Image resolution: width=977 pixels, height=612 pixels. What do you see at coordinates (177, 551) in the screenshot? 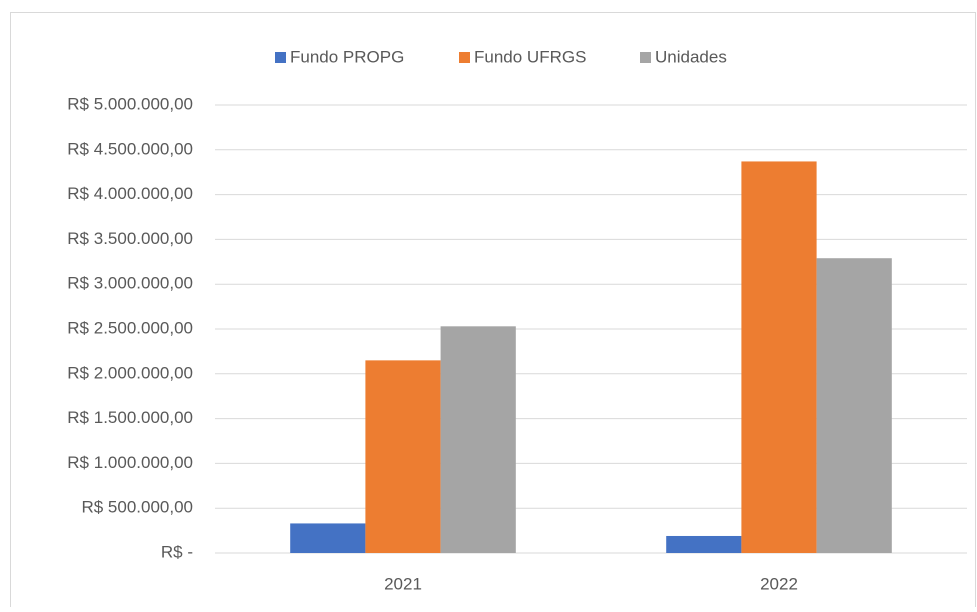
I see `y-tick-label: R$ -` at bounding box center [177, 551].